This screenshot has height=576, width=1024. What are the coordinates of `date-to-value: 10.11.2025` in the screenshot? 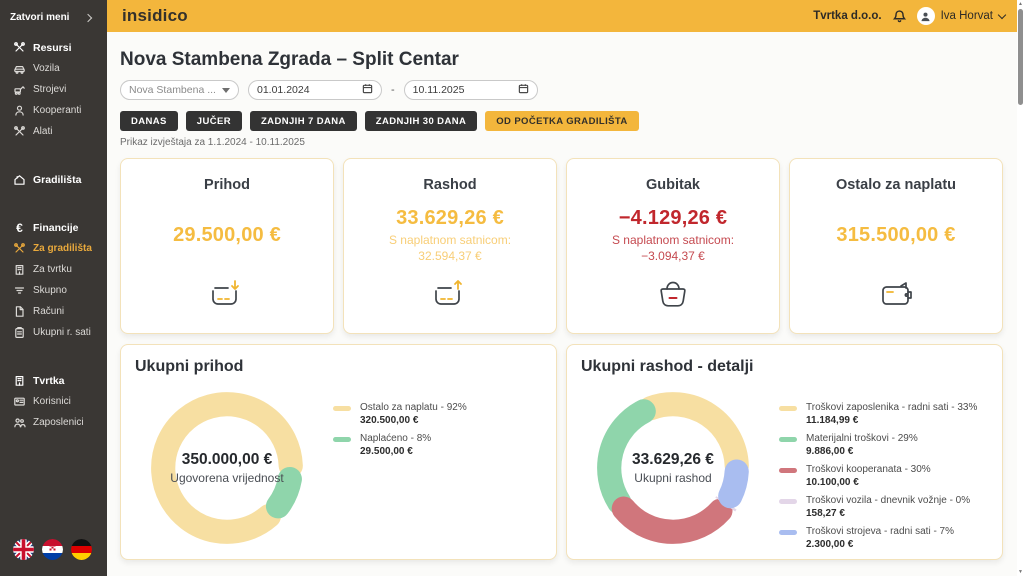 It's located at (438, 90).